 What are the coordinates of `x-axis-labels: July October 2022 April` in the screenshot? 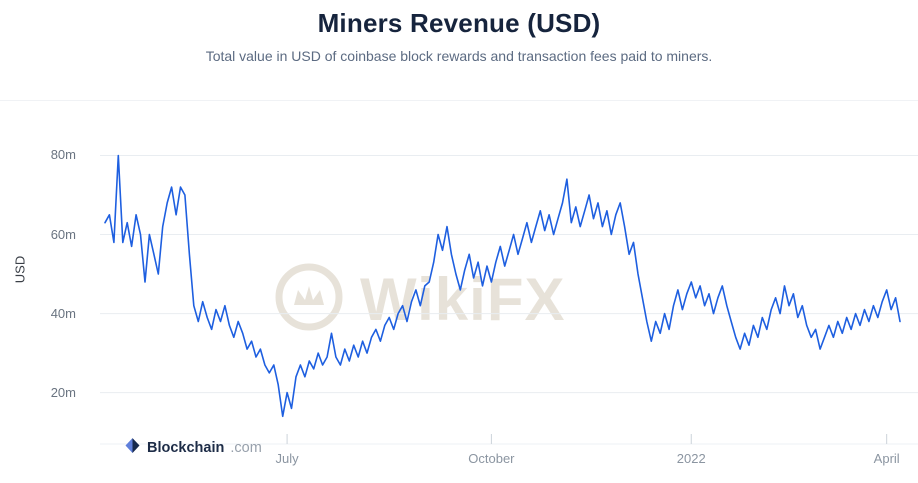 It's located at (459, 461).